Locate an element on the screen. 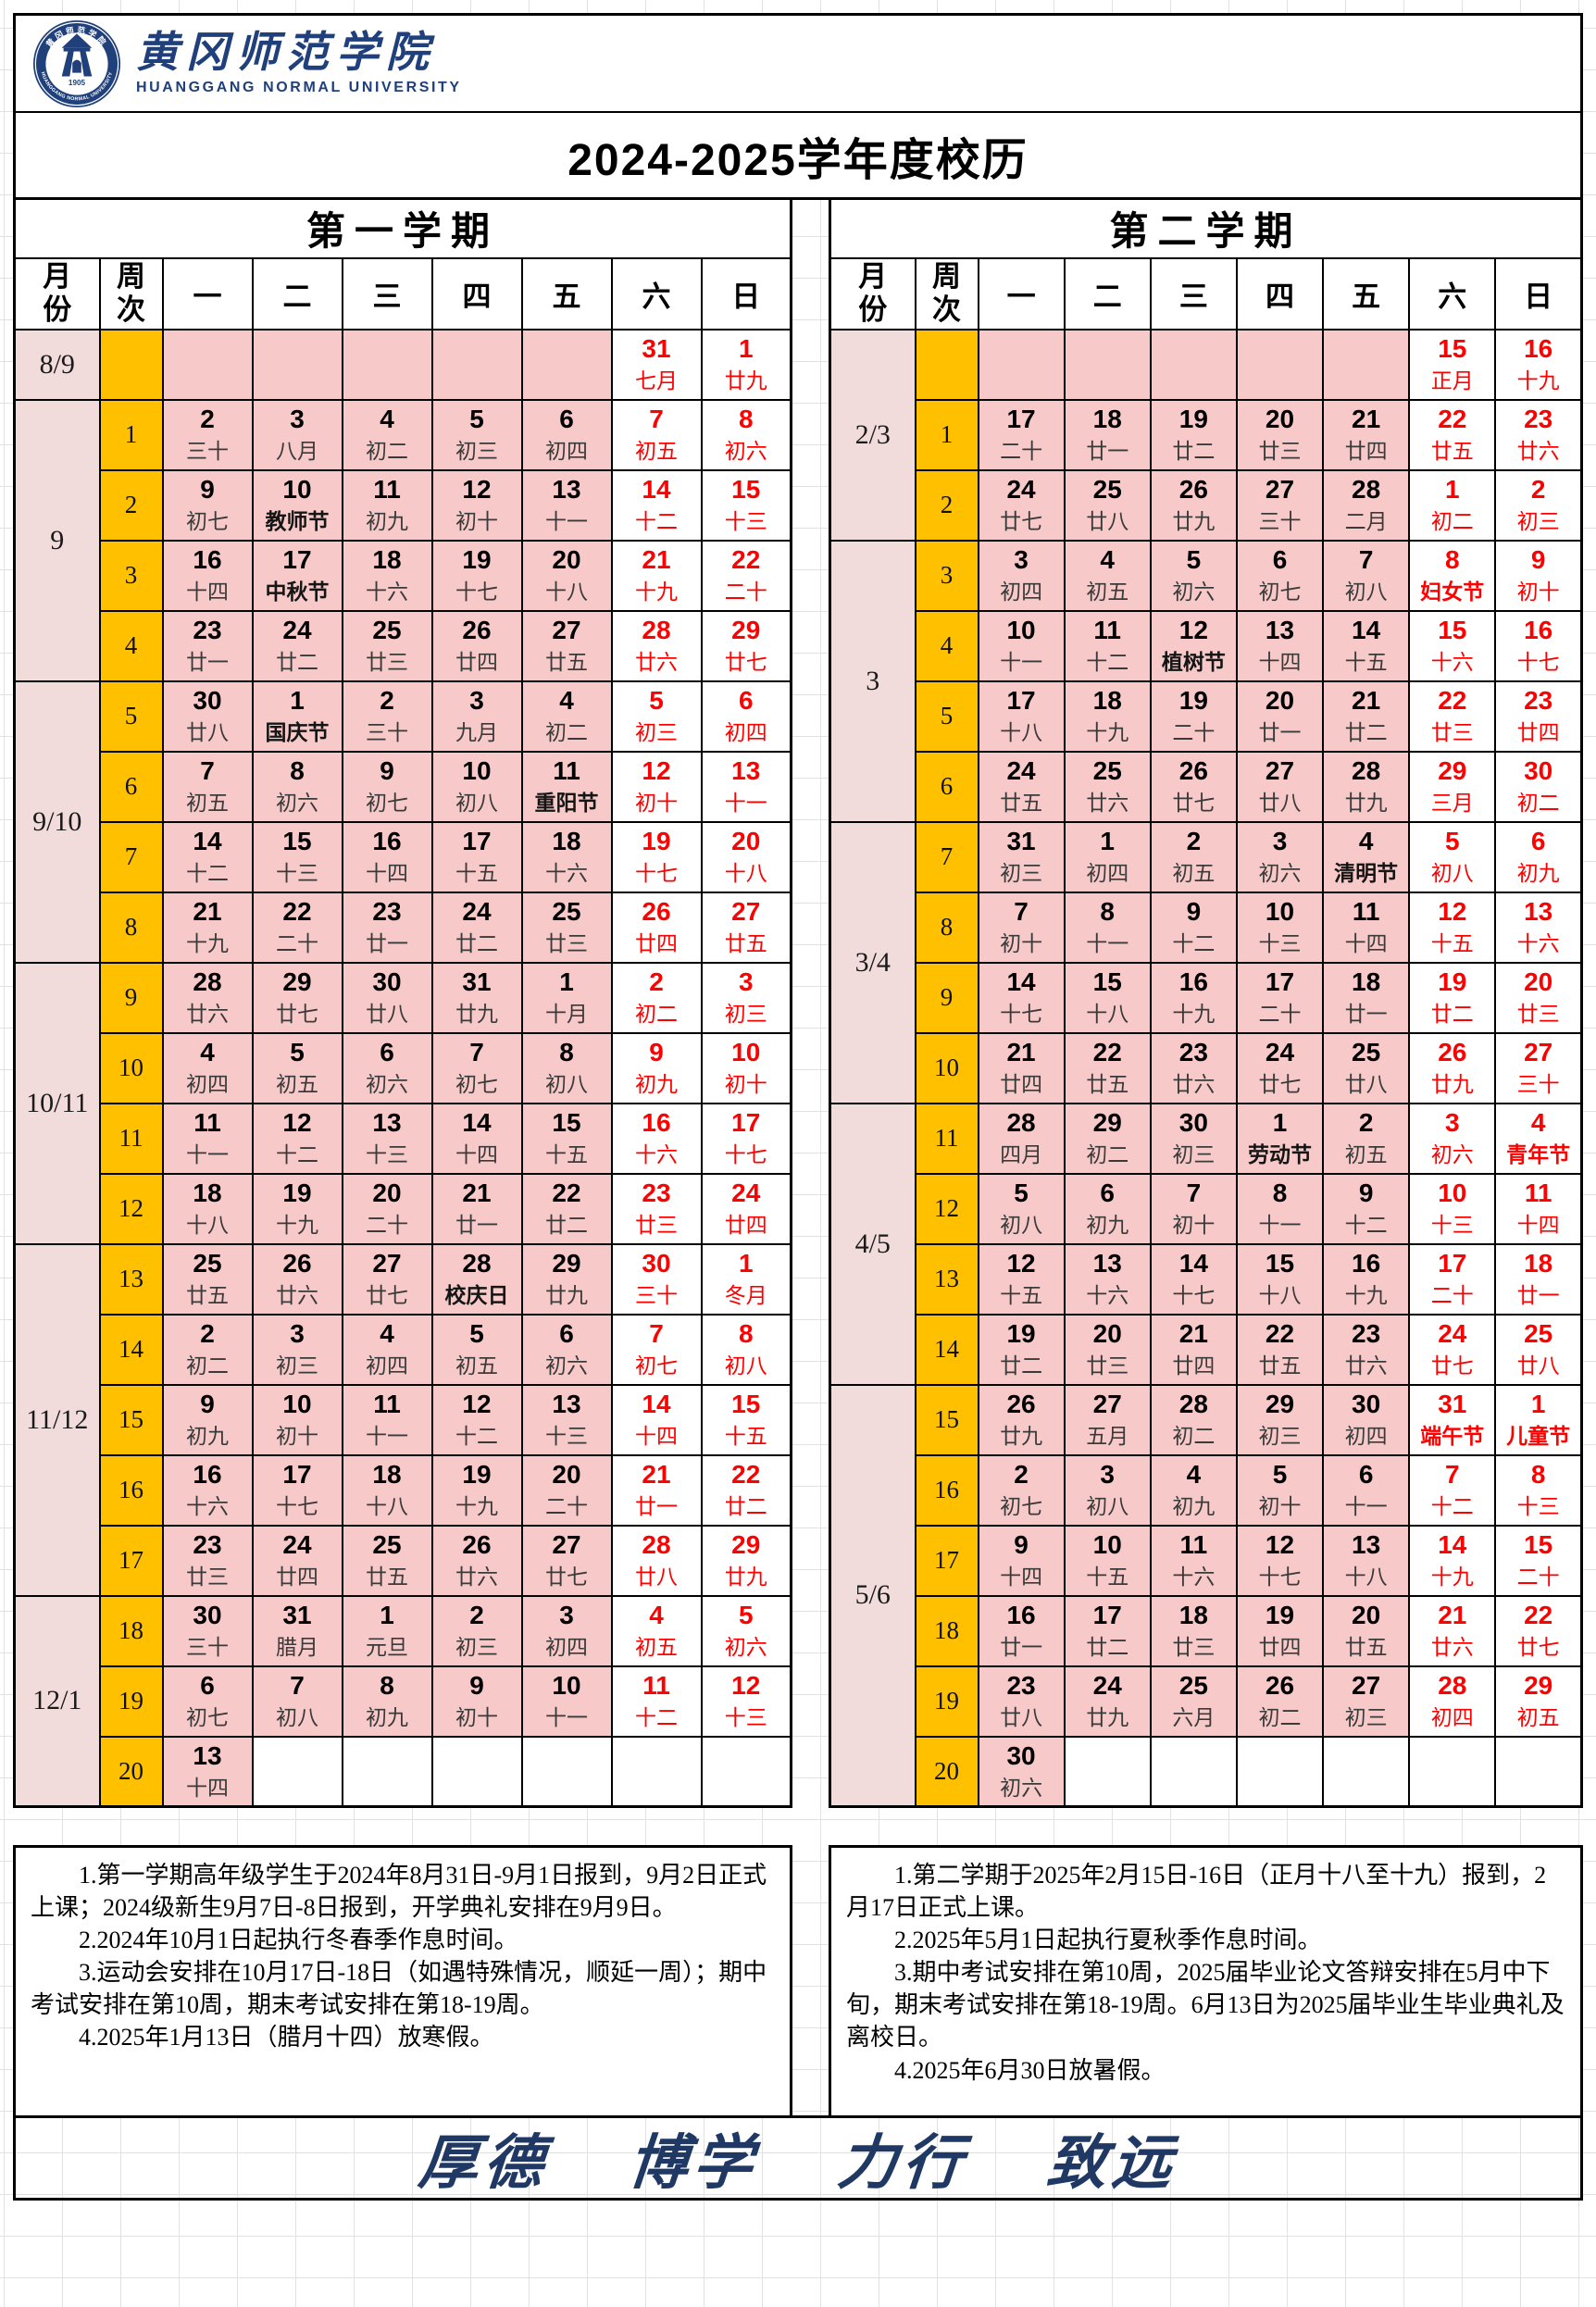  day-number: 16 is located at coordinates (387, 841).